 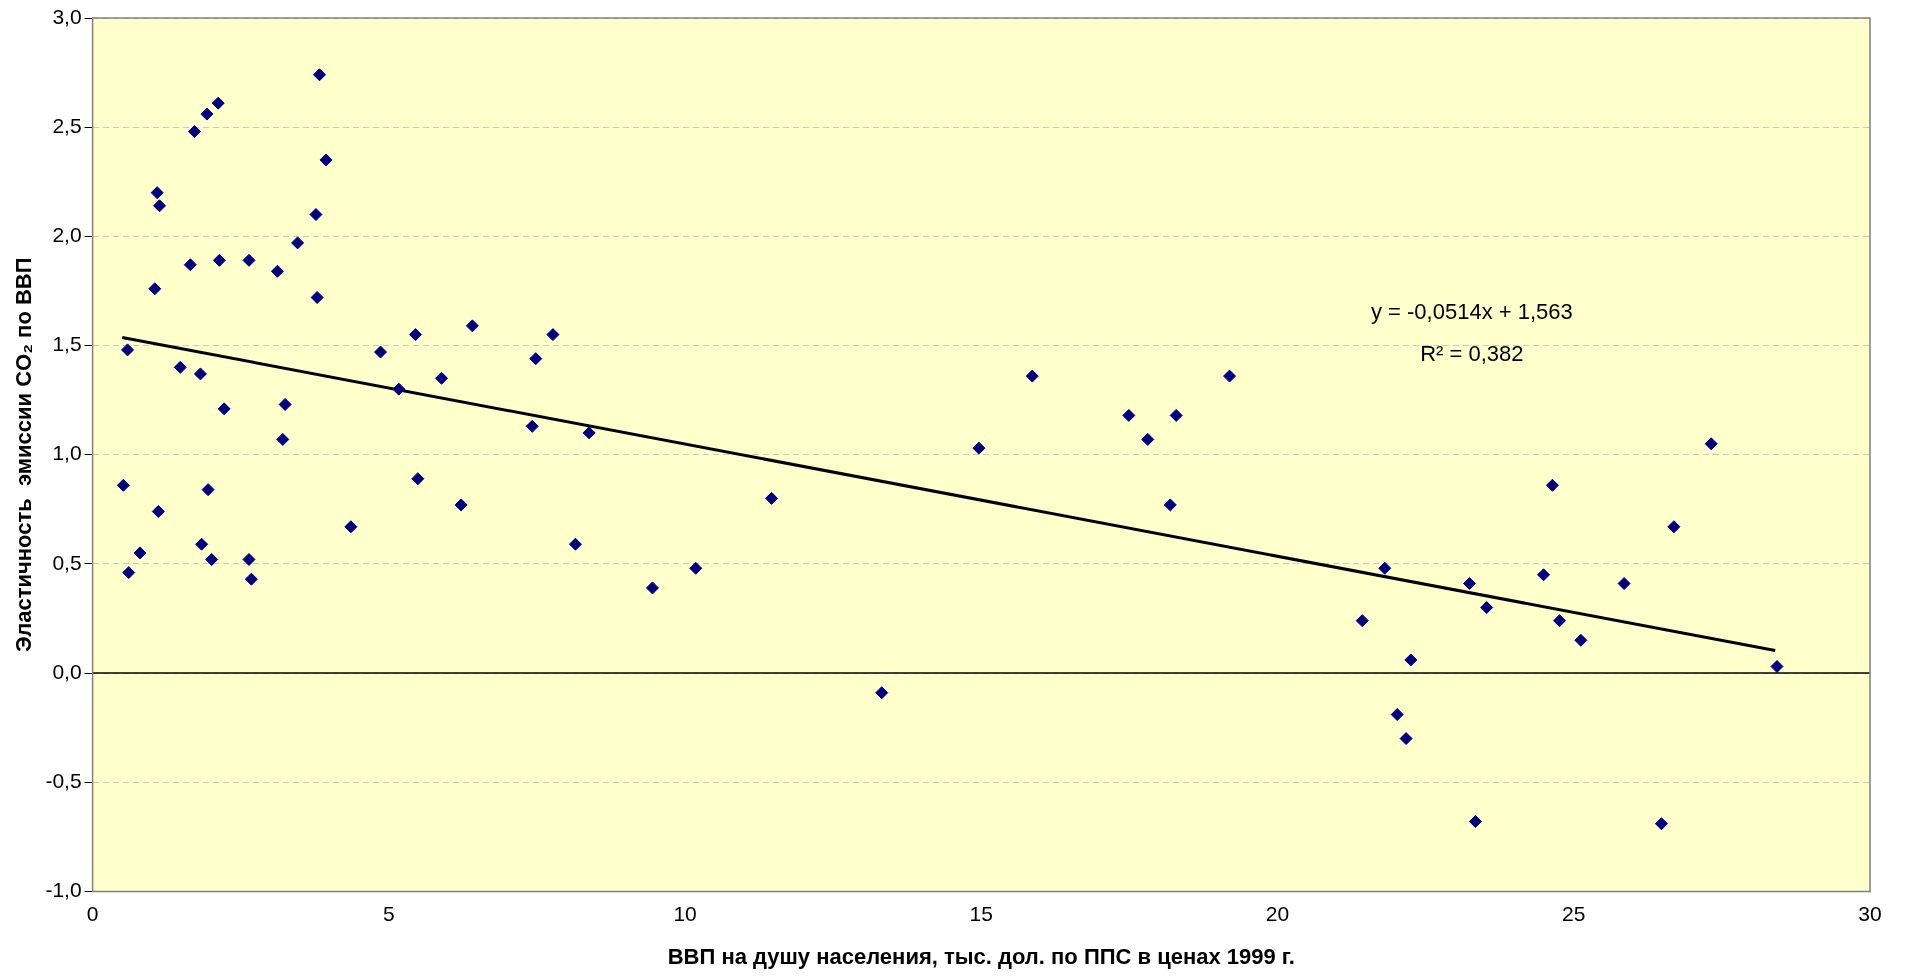 I want to click on x-tick-label: 5, so click(x=388, y=913).